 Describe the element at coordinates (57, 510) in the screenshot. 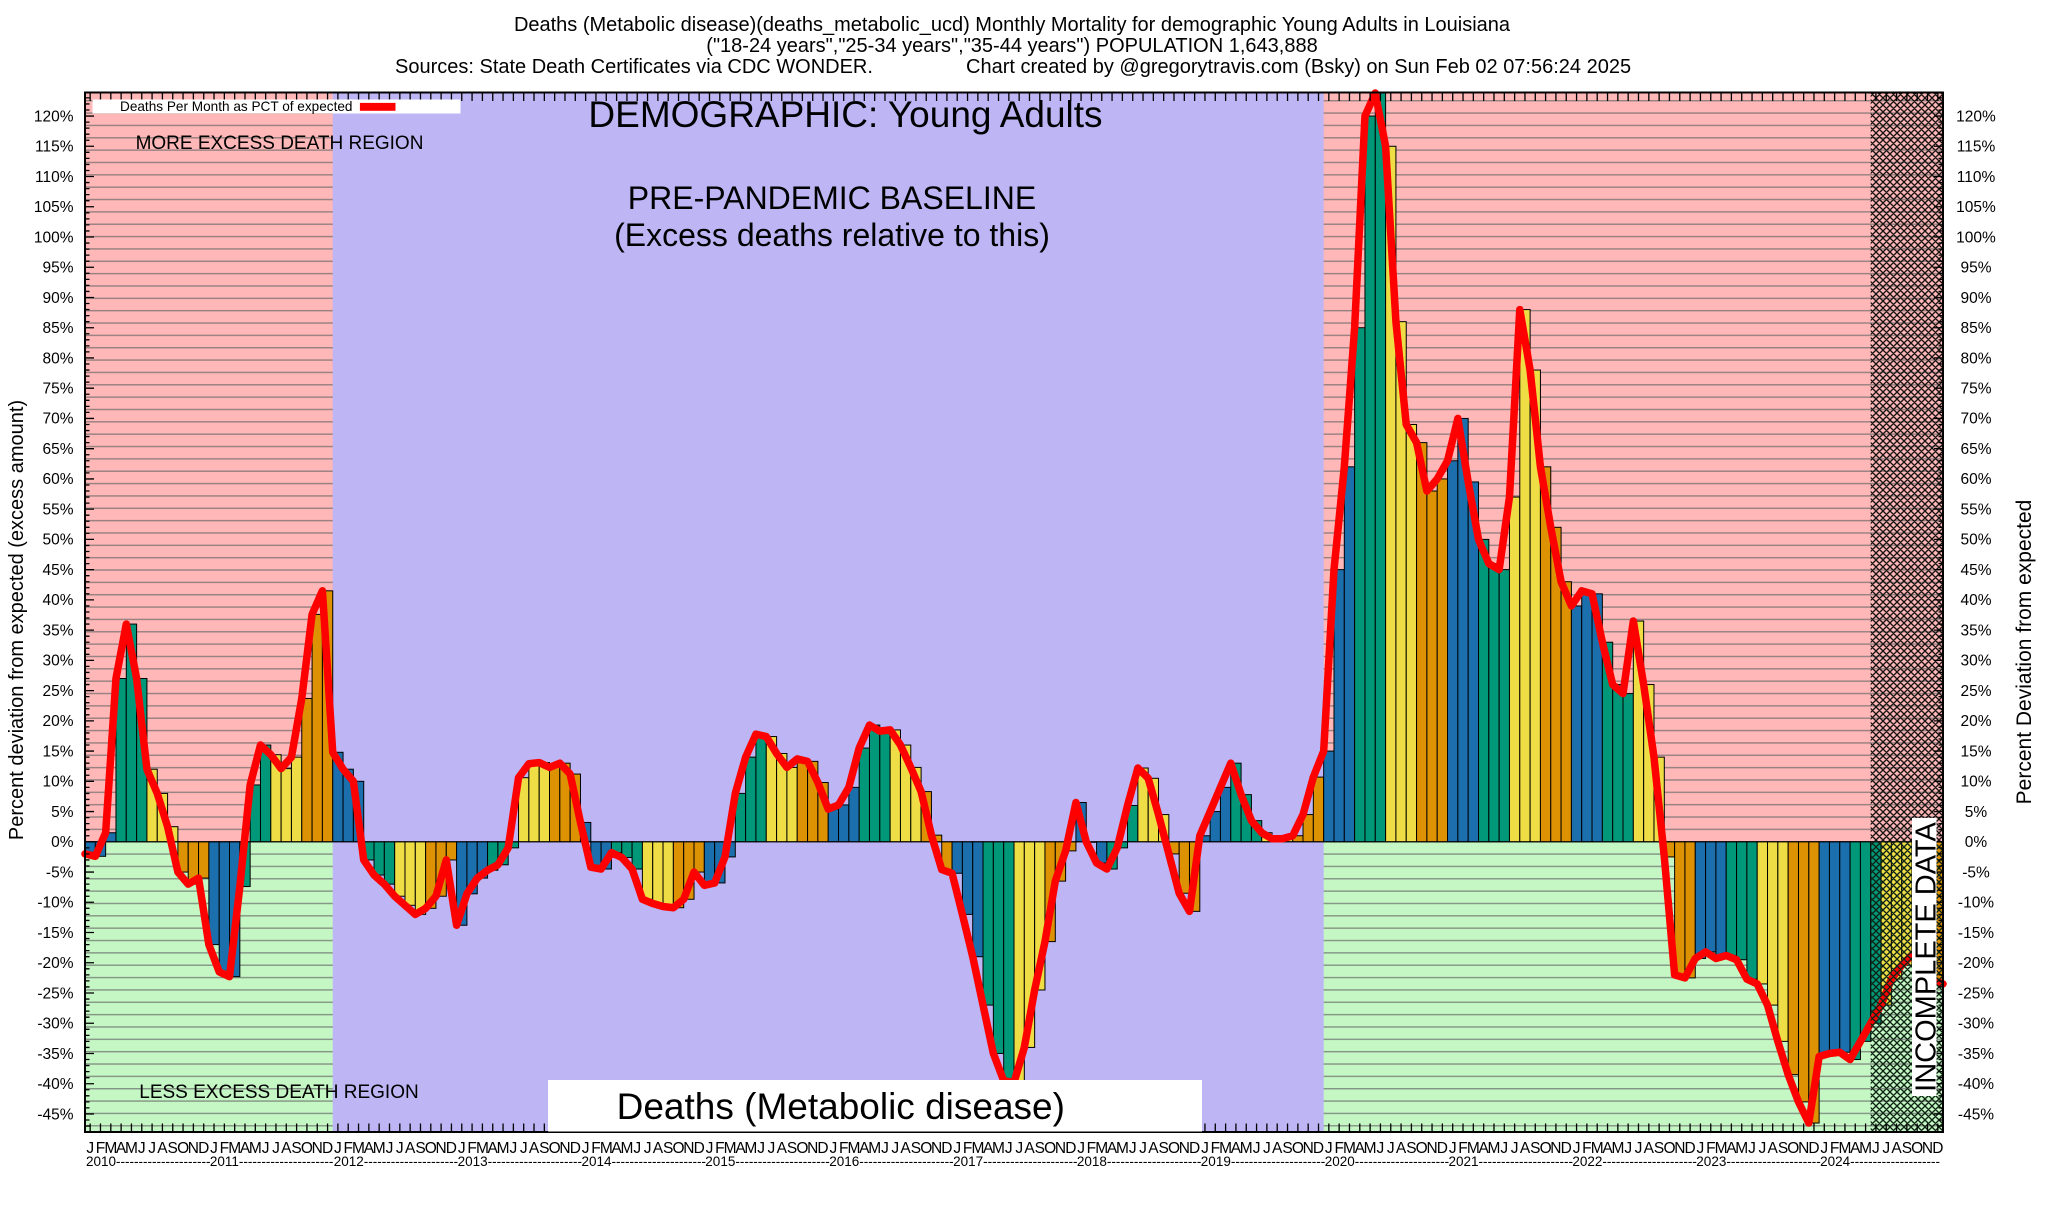

I see `svg-text: 55%` at that location.